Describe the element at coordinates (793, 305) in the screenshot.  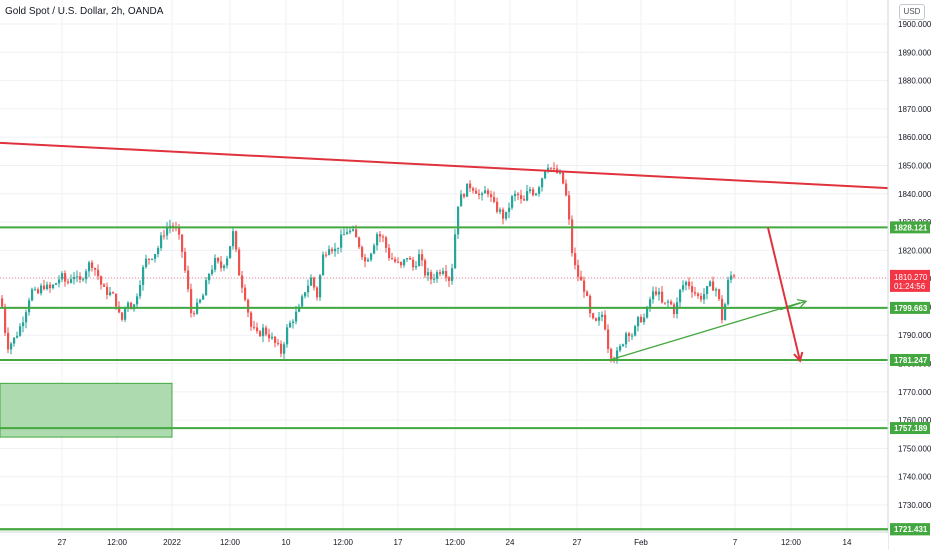
I see `arrow-up-line` at that location.